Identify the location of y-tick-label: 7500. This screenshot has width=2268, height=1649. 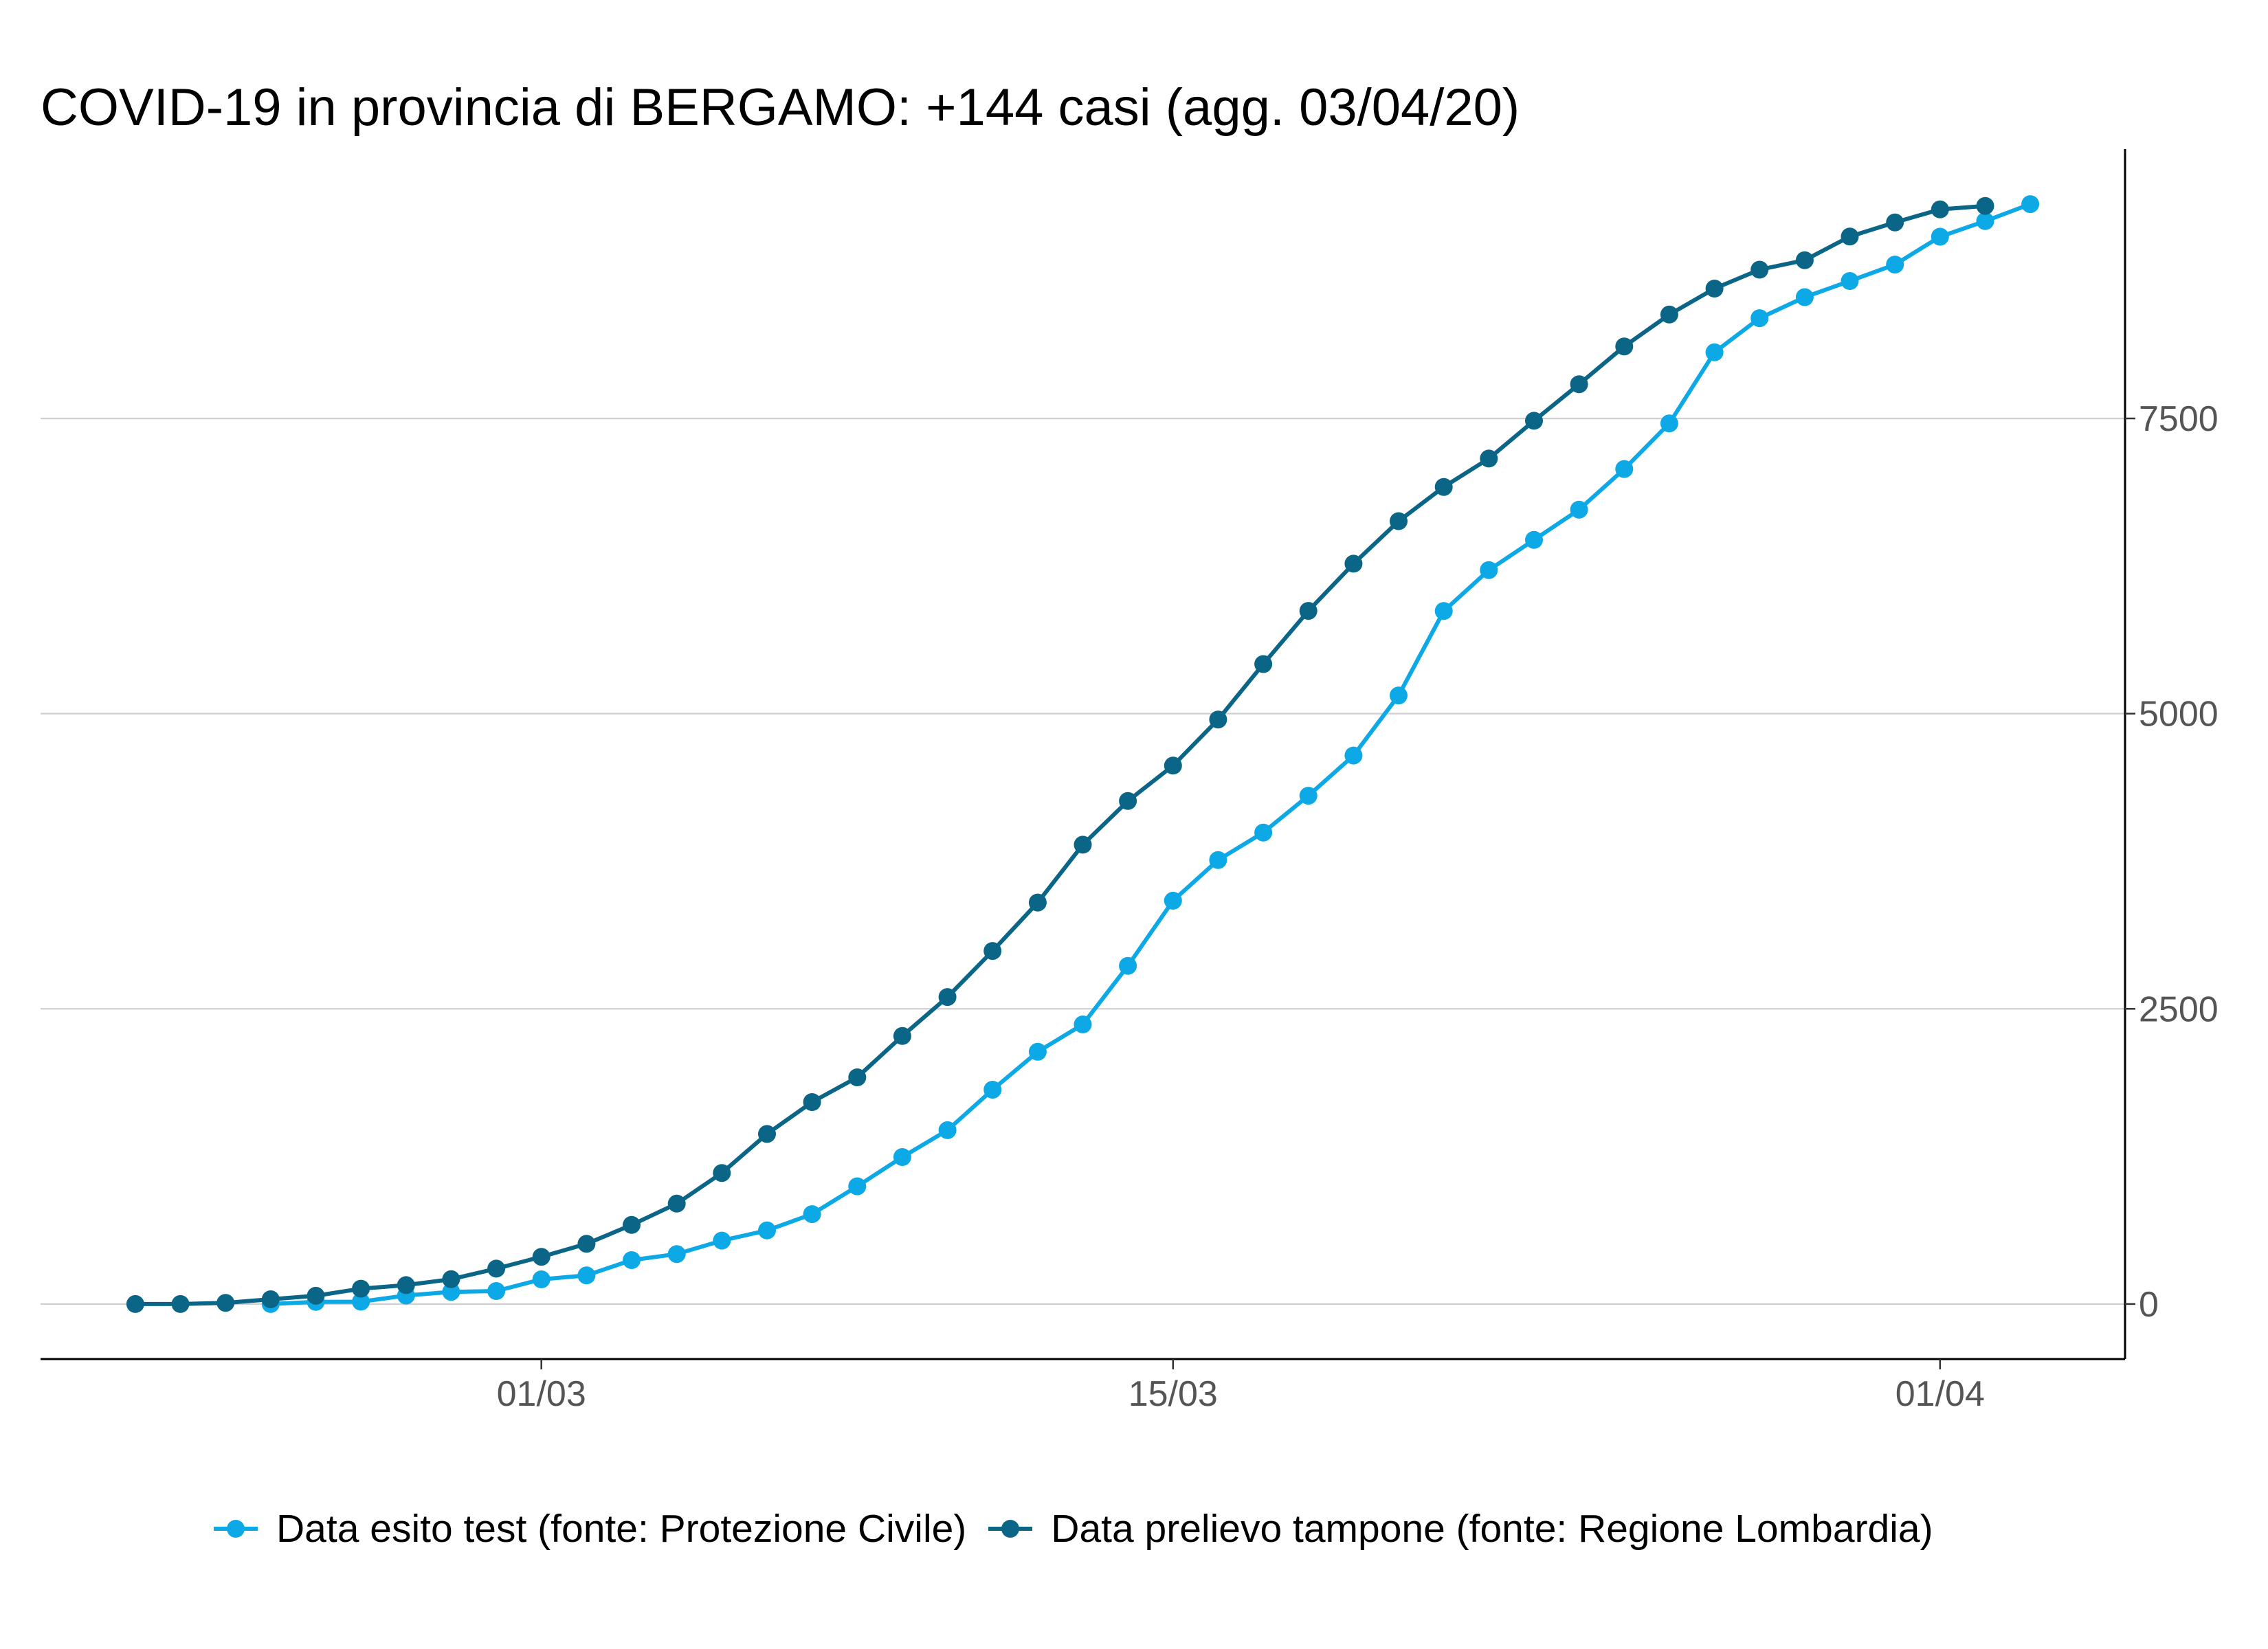
(2179, 419).